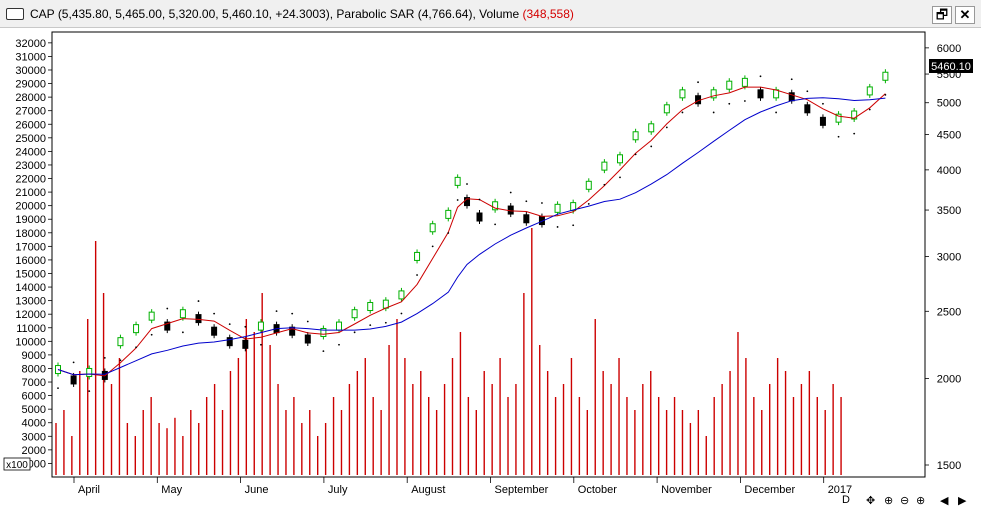  What do you see at coordinates (905, 501) in the screenshot?
I see `nav-zoom-out-icon: ⊖` at bounding box center [905, 501].